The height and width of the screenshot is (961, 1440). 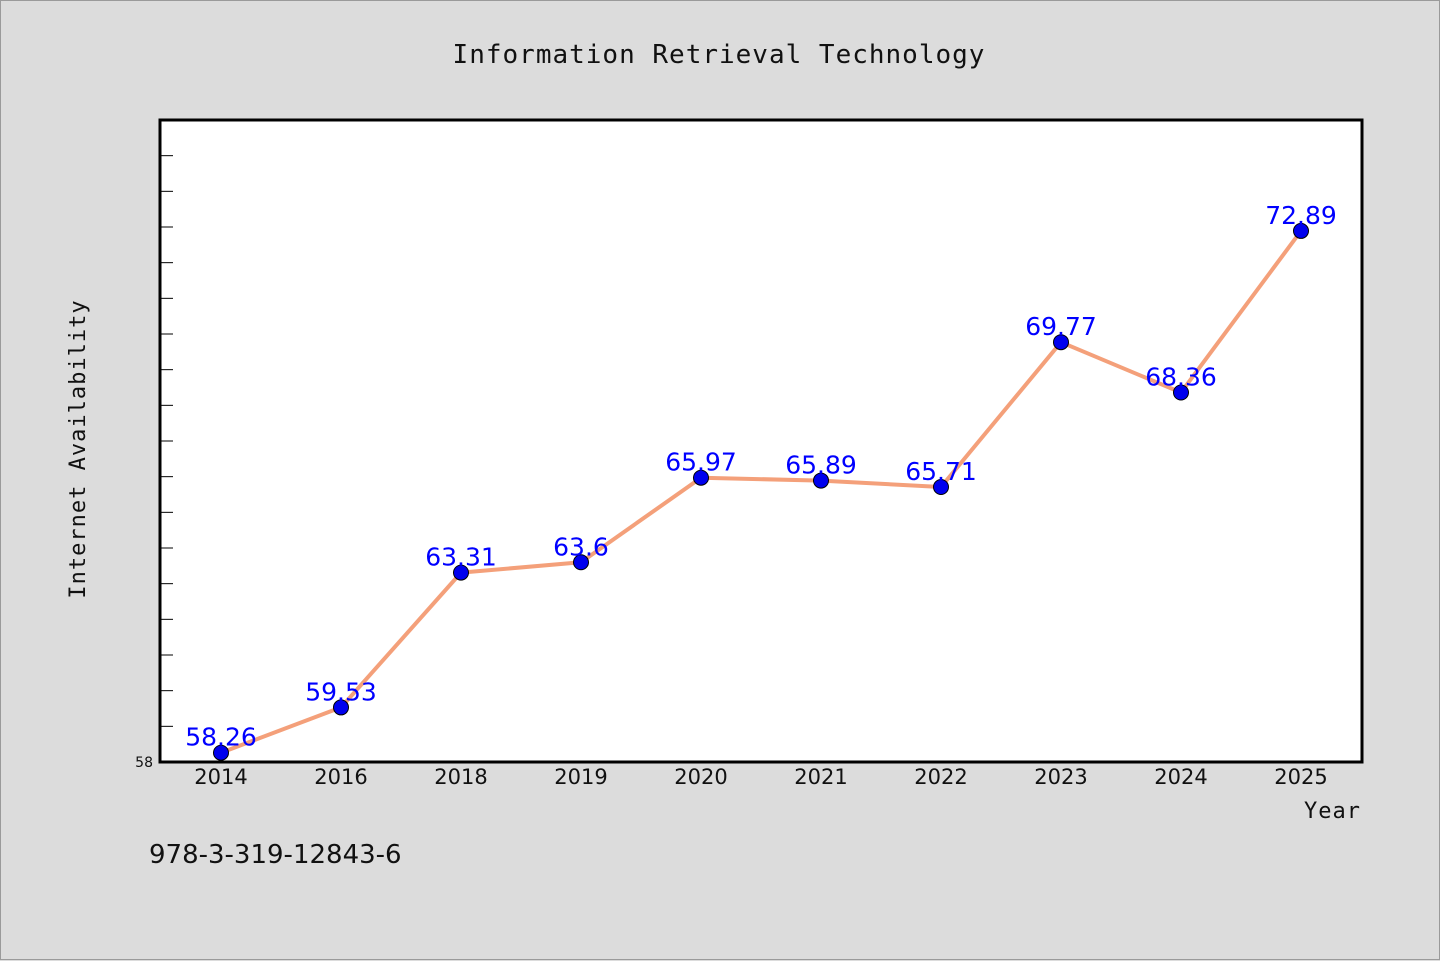 What do you see at coordinates (1300, 777) in the screenshot?
I see `x-tick-label: 2025` at bounding box center [1300, 777].